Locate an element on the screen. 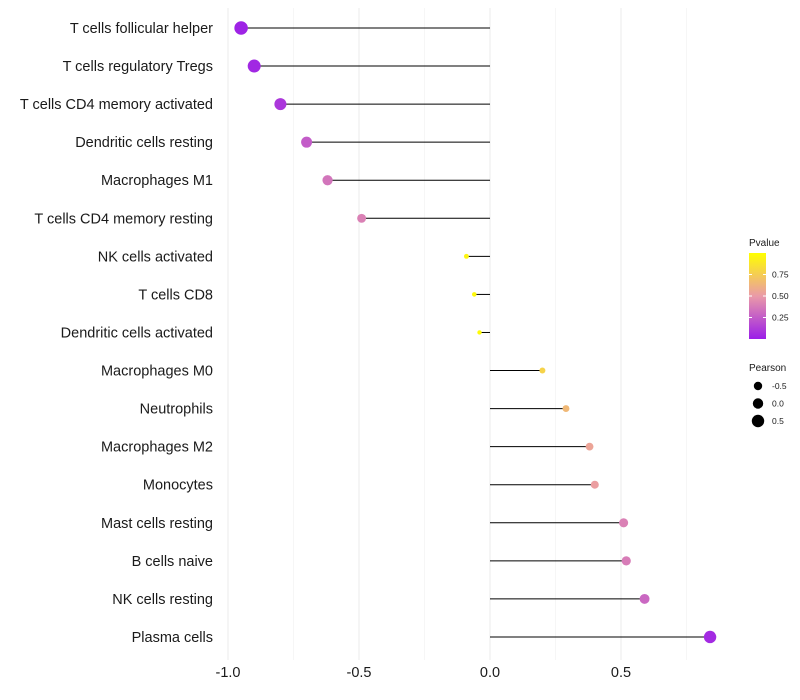  category-label: Dendritic cells resting is located at coordinates (144, 143).